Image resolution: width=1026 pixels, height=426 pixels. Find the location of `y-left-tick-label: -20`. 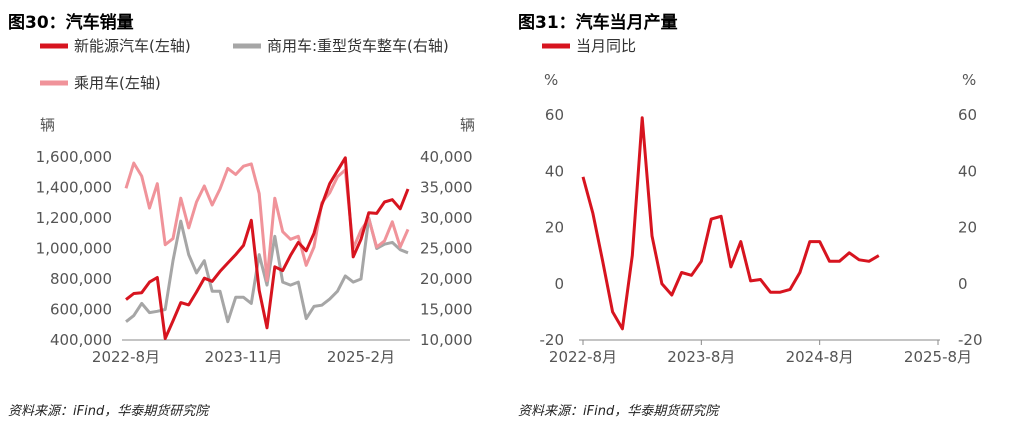

y-left-tick-label: -20 is located at coordinates (552, 340).